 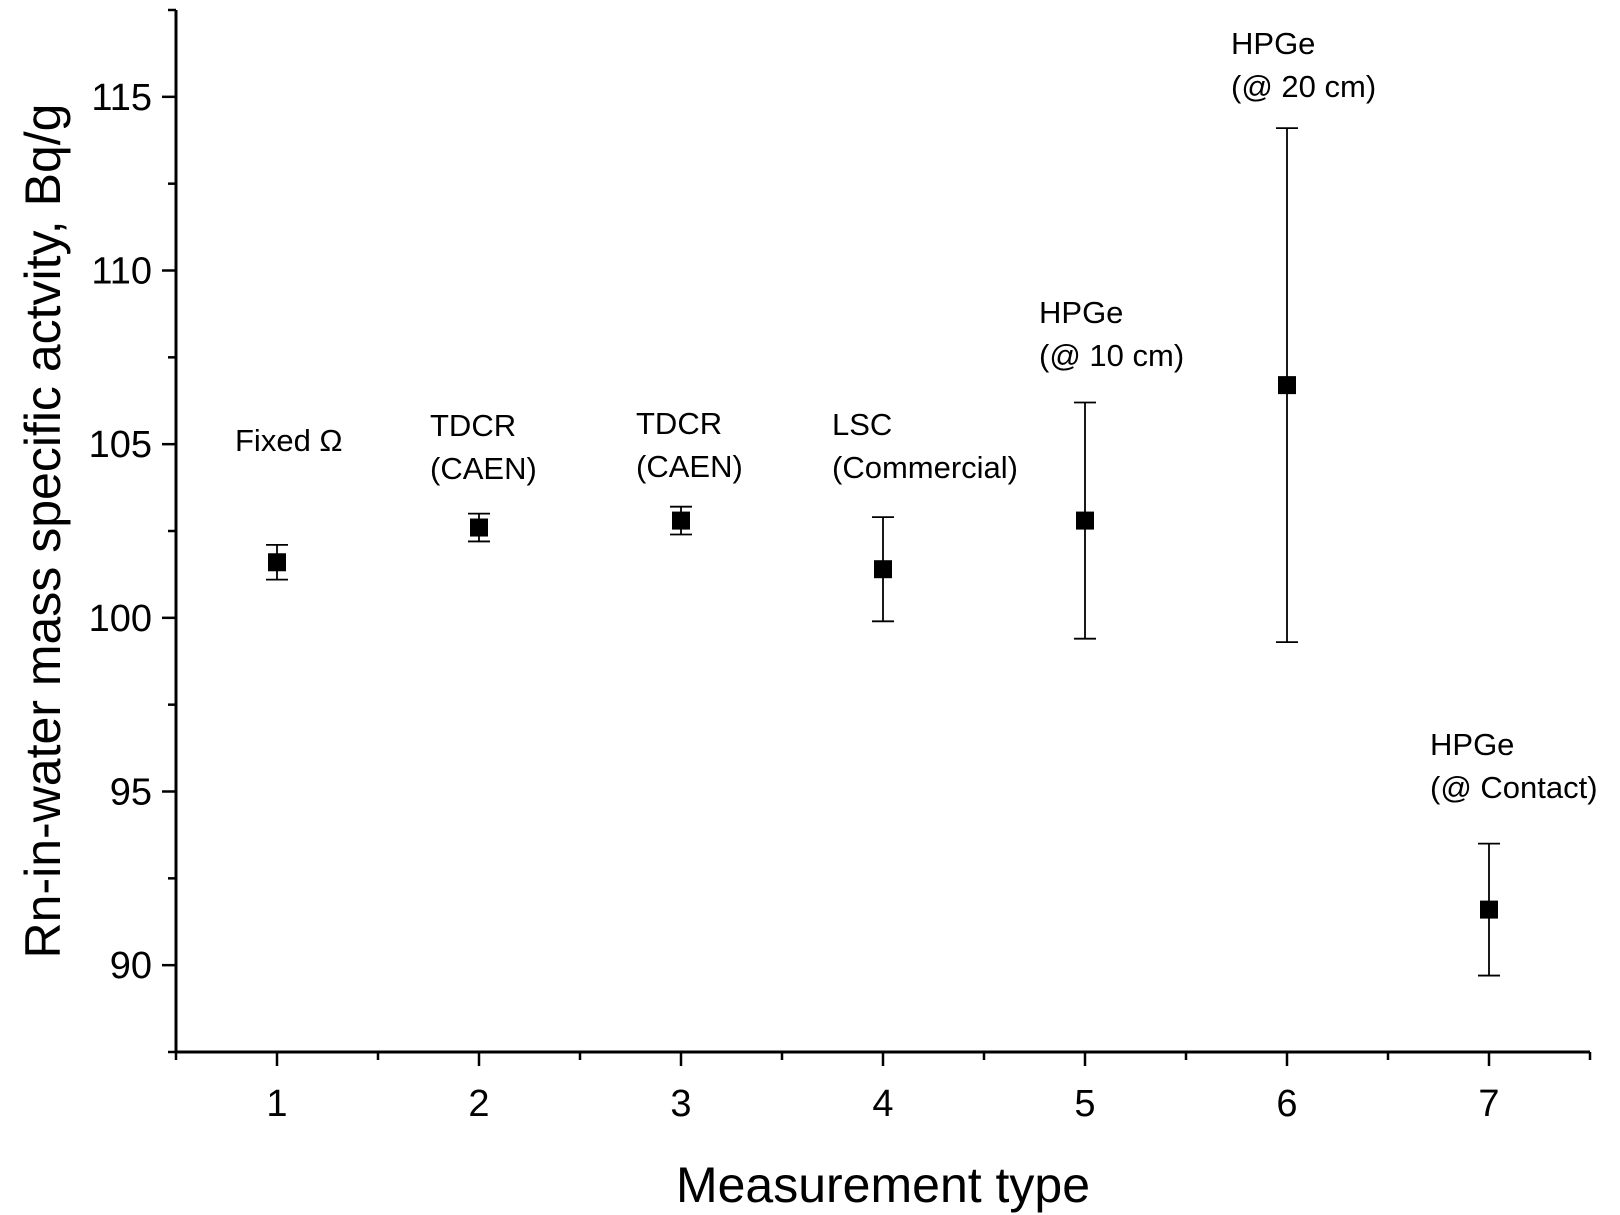 I want to click on point-annotation-line: Fixed Ω, so click(x=289, y=440).